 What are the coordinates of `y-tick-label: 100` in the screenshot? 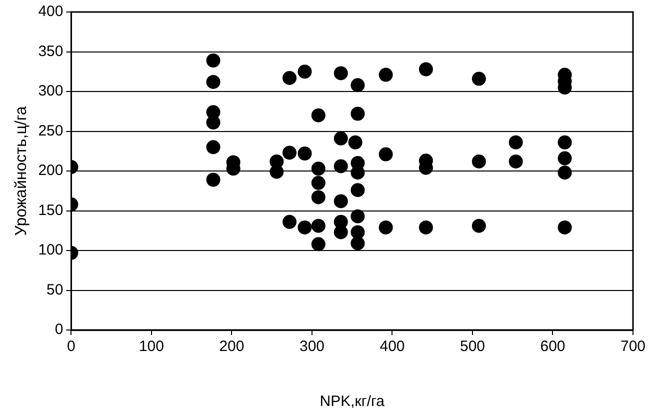 It's located at (51, 250).